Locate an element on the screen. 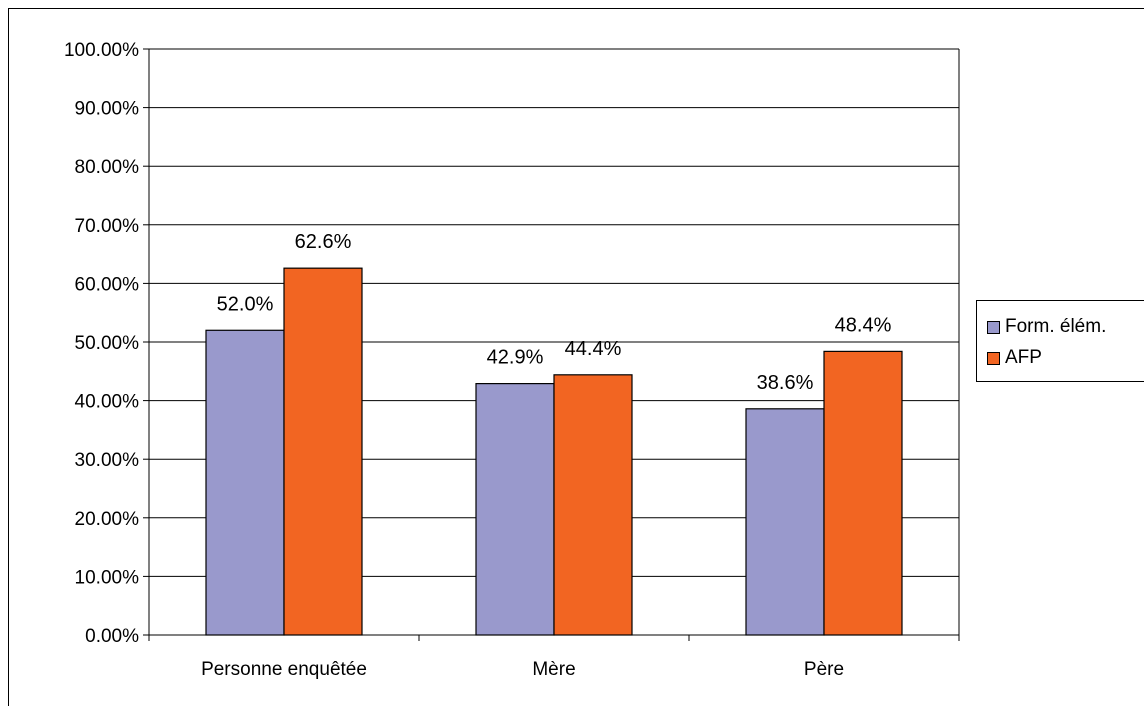  legend-swatch-form-elem is located at coordinates (993, 327).